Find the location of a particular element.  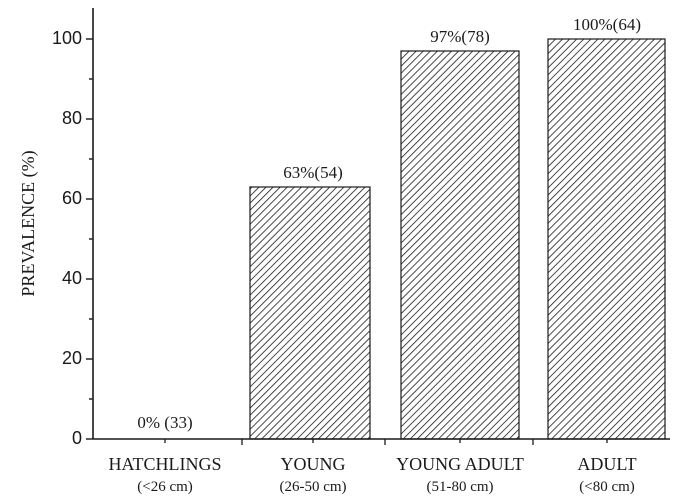

y-tick-label-80: 80 is located at coordinates (72, 118).